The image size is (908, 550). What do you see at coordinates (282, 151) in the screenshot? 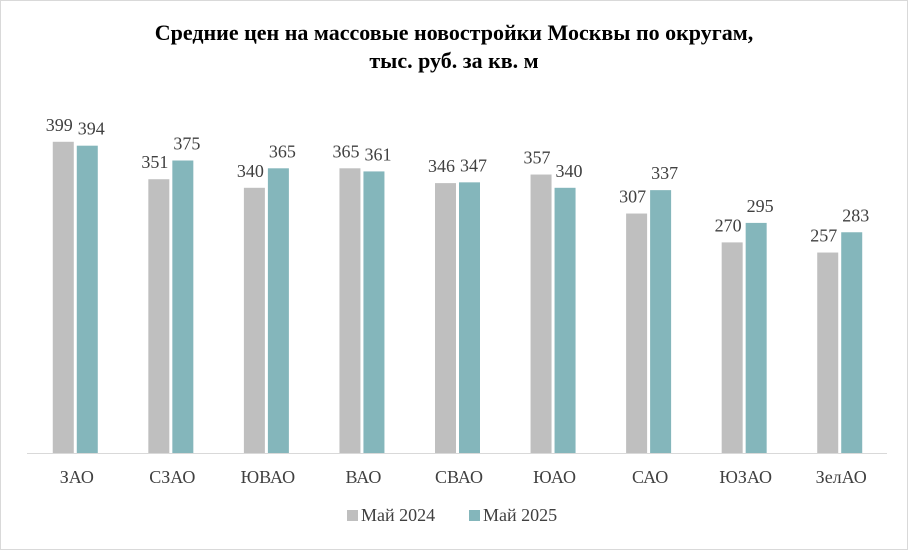
I see `data-label-may-2025-2: 365` at bounding box center [282, 151].